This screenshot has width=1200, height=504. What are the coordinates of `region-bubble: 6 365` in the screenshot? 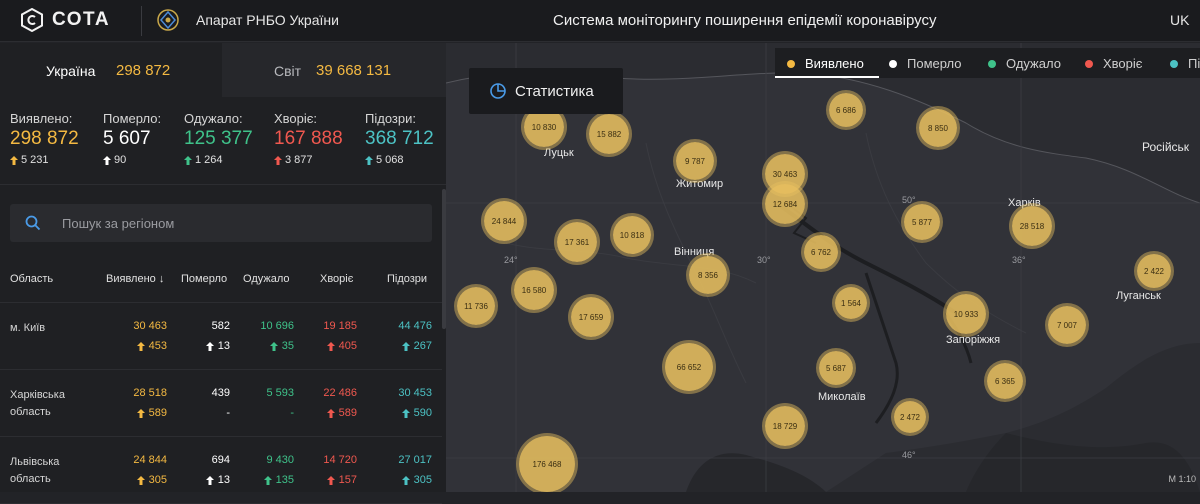 It's located at (1005, 381).